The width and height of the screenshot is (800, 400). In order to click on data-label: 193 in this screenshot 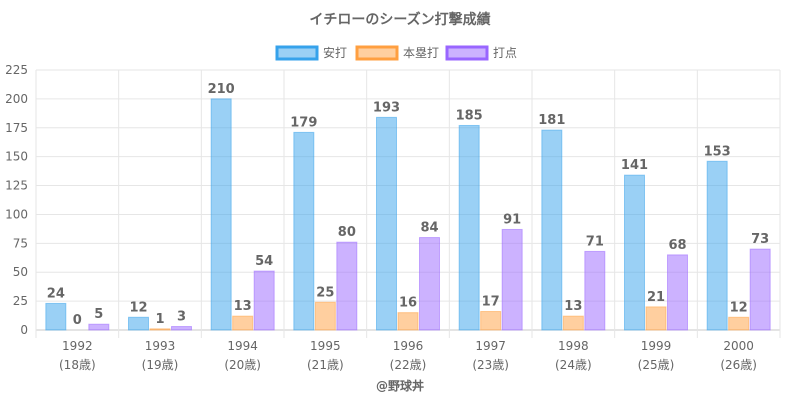, I will do `click(386, 107)`.